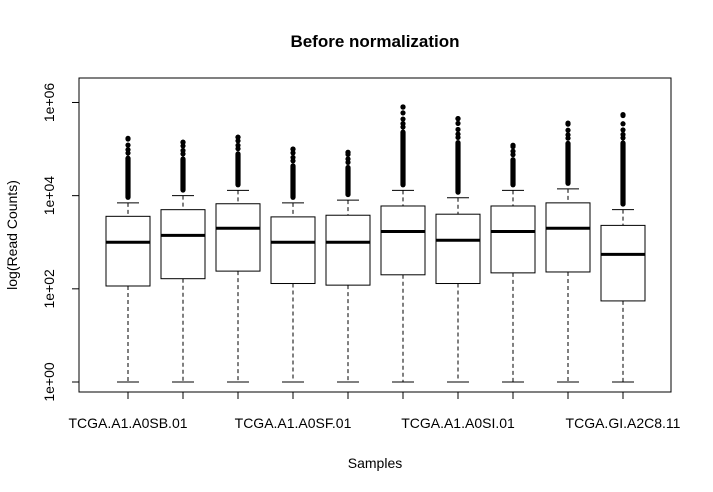 Image resolution: width=713 pixels, height=492 pixels. I want to click on y-axis: 1e+00 1e+02 1e+04 1e+06, so click(60, 242).